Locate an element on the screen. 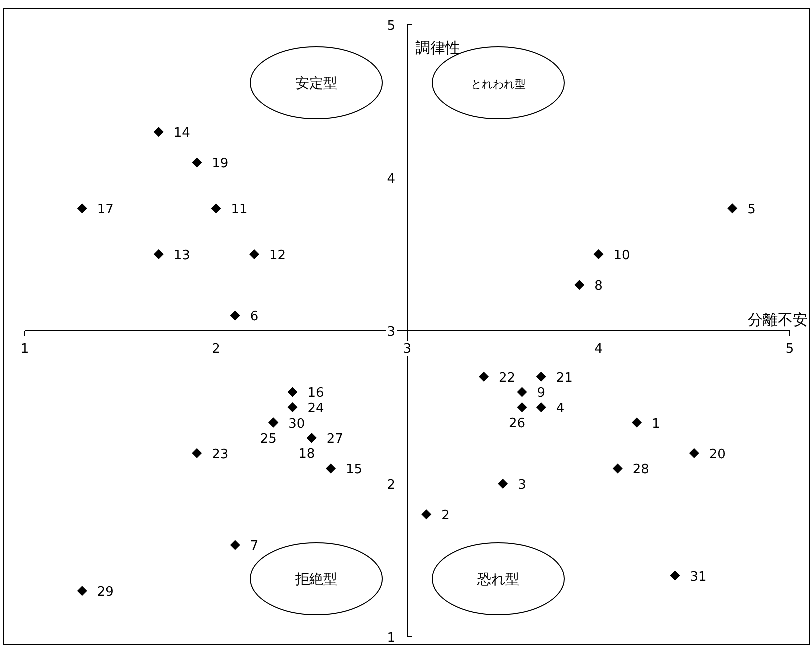  point-label: 10 is located at coordinates (622, 256).